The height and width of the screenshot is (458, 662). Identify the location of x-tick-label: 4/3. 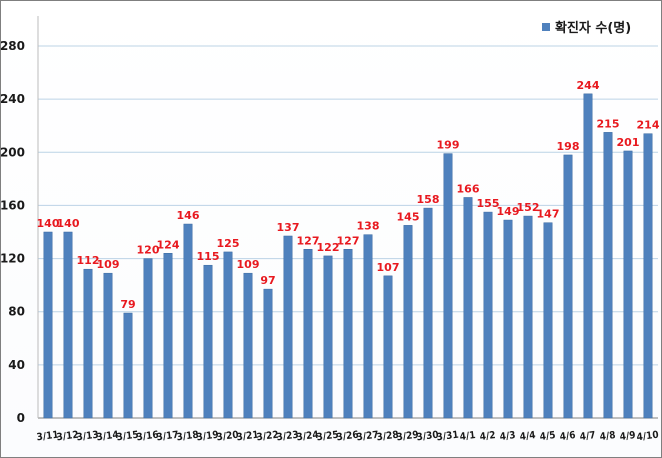
(507, 436).